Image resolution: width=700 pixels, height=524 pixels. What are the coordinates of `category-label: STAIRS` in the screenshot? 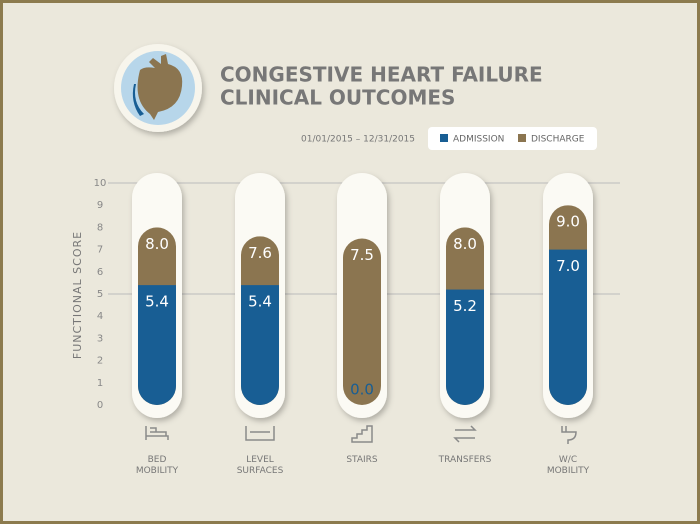 It's located at (362, 460).